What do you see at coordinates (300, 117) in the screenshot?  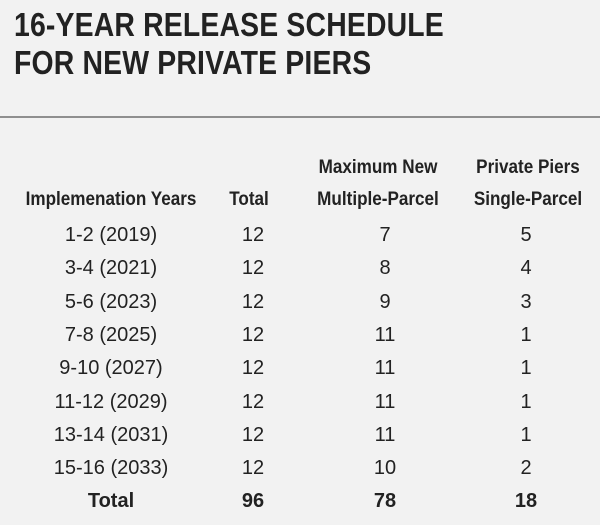 I see `title-divider` at bounding box center [300, 117].